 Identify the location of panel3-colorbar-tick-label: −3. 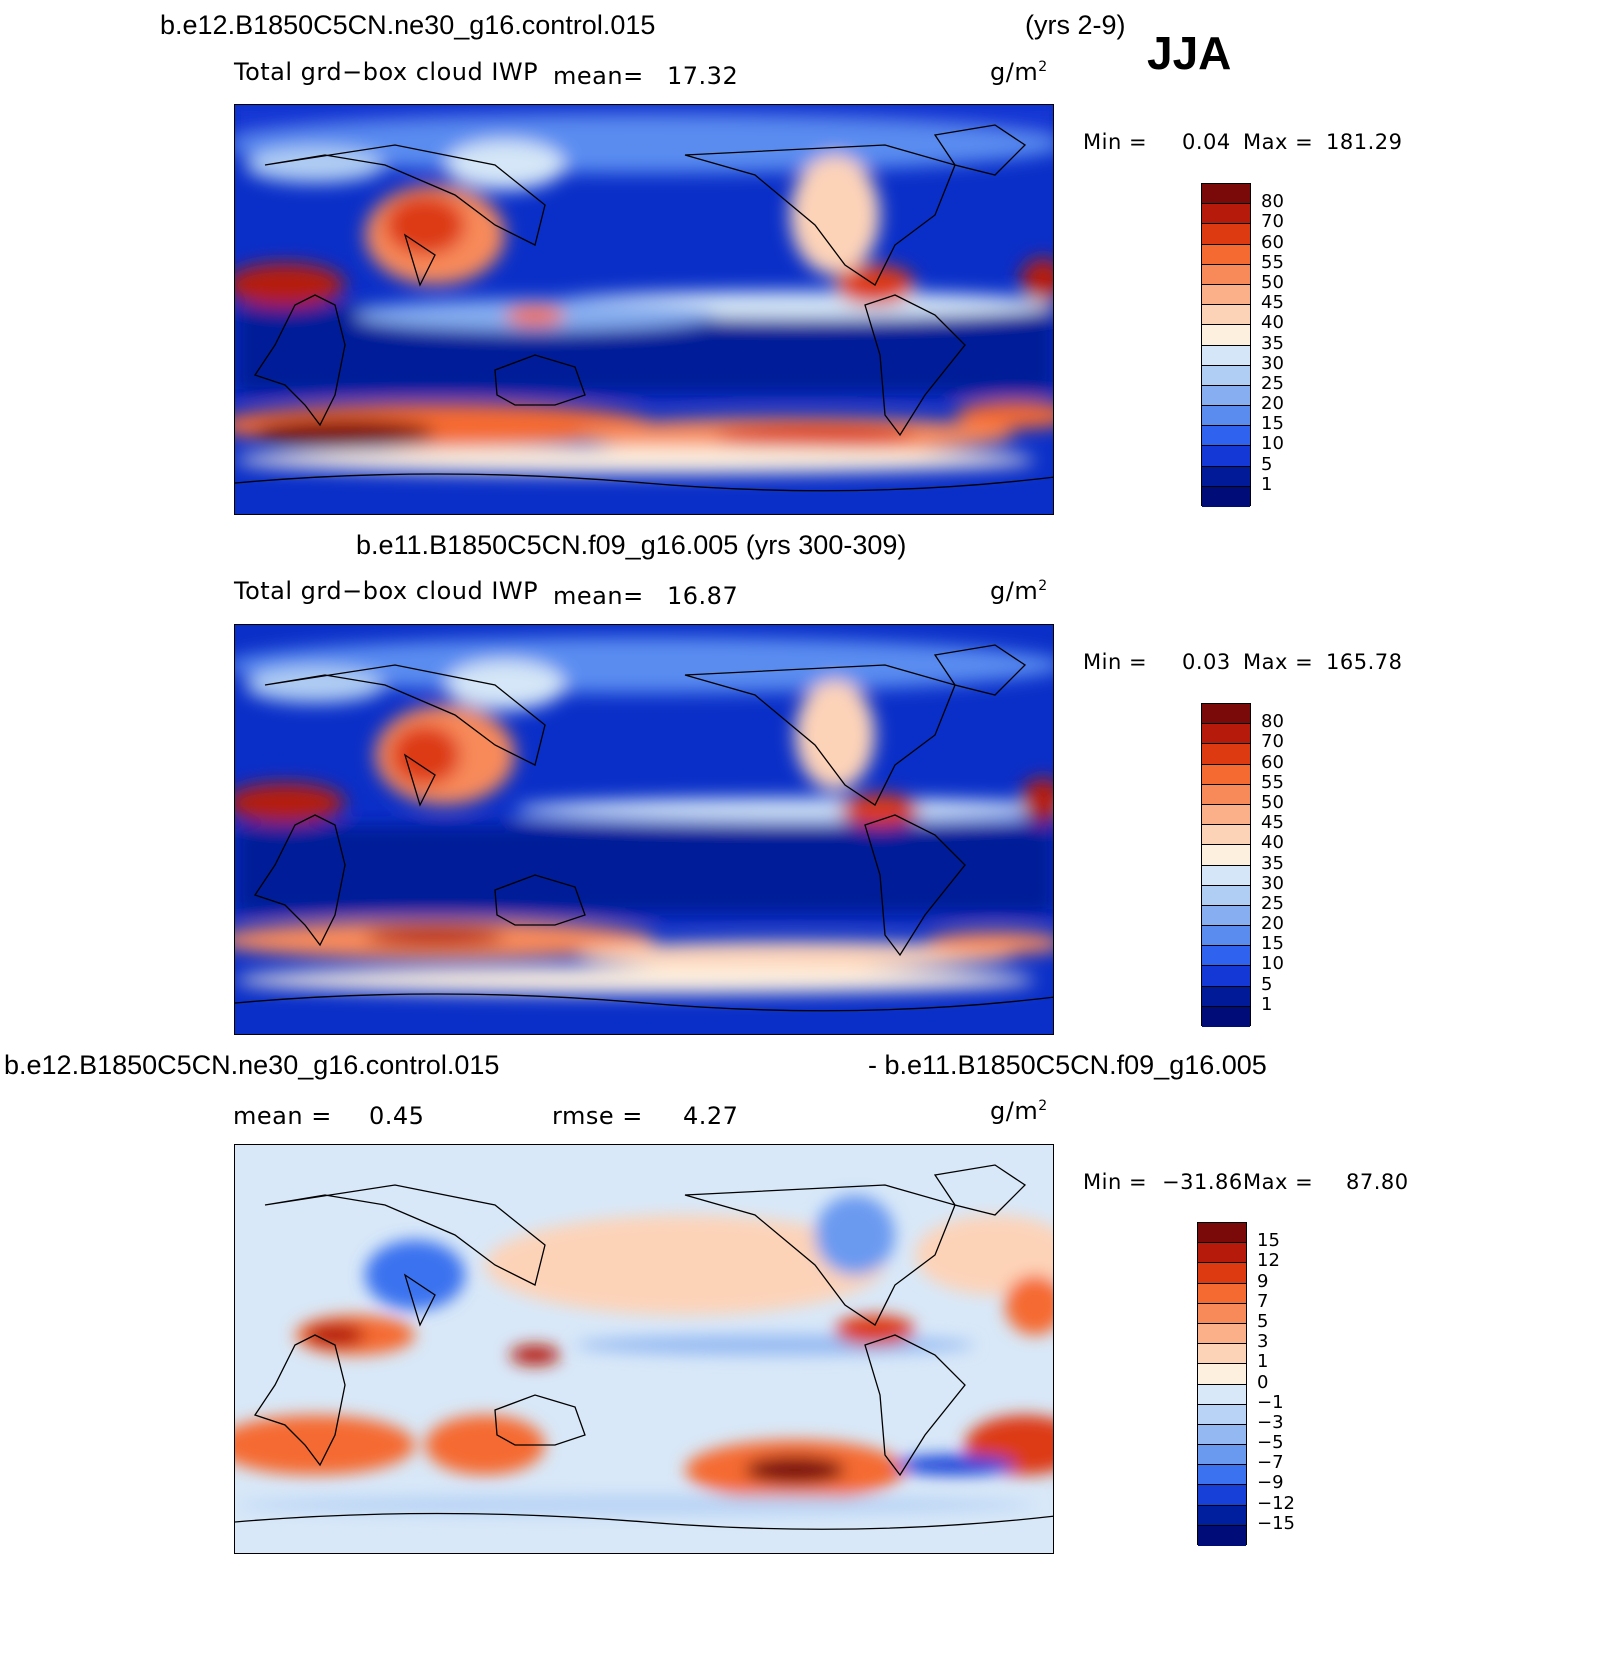
(1270, 1422).